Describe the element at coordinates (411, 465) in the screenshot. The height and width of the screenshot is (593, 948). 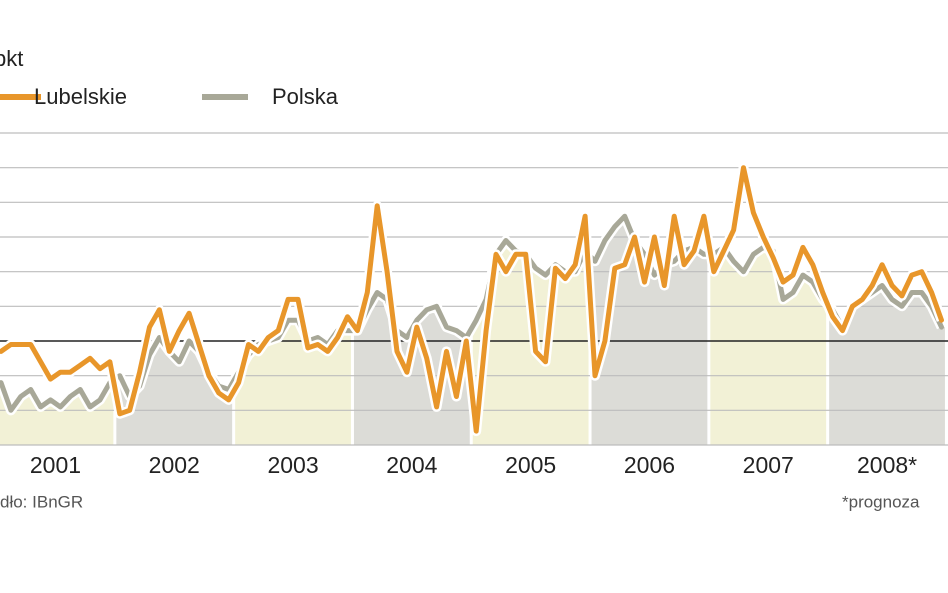
I see `x-tick-label: 2004` at that location.